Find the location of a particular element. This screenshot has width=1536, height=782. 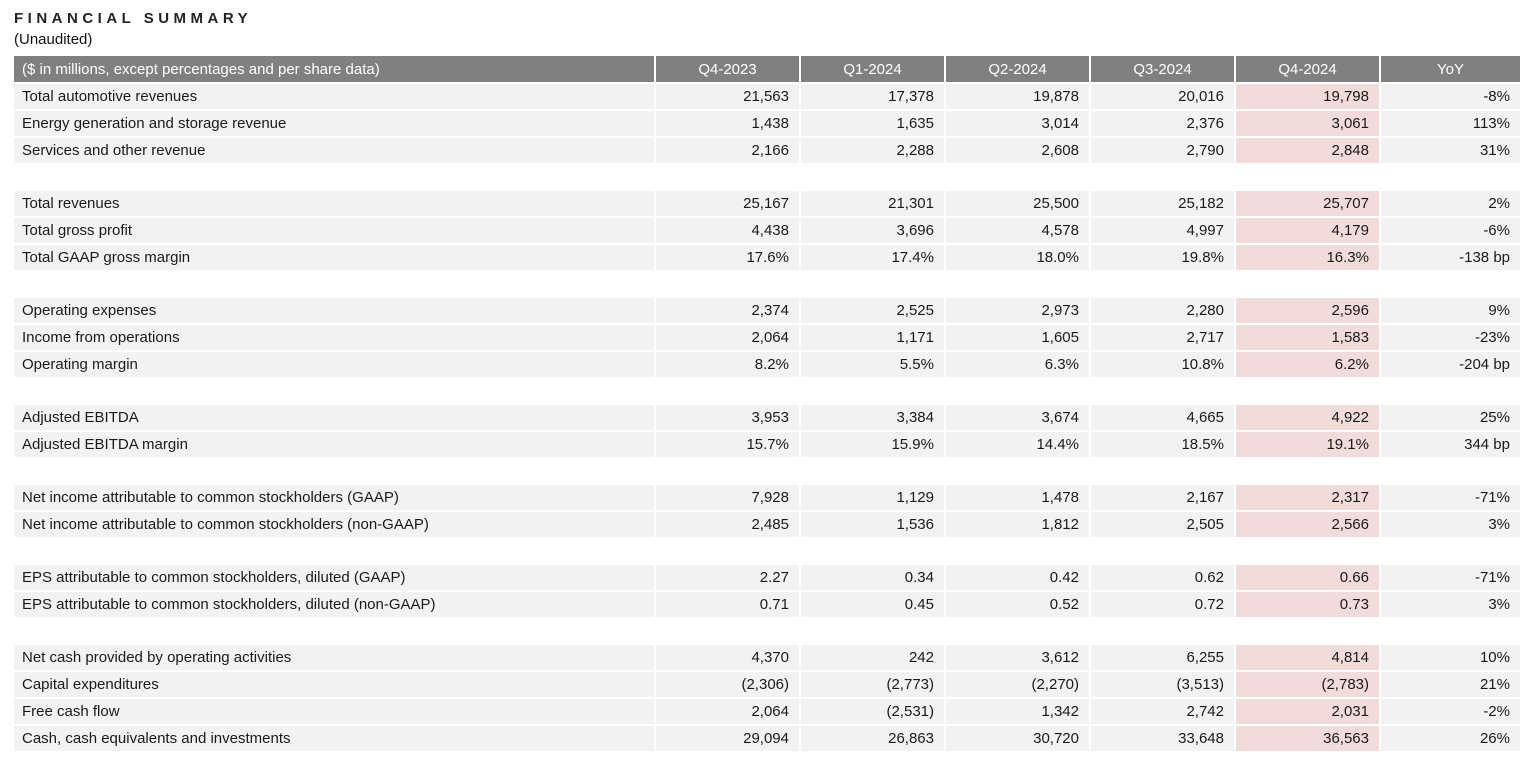

cell-value: -2% is located at coordinates (1450, 711).